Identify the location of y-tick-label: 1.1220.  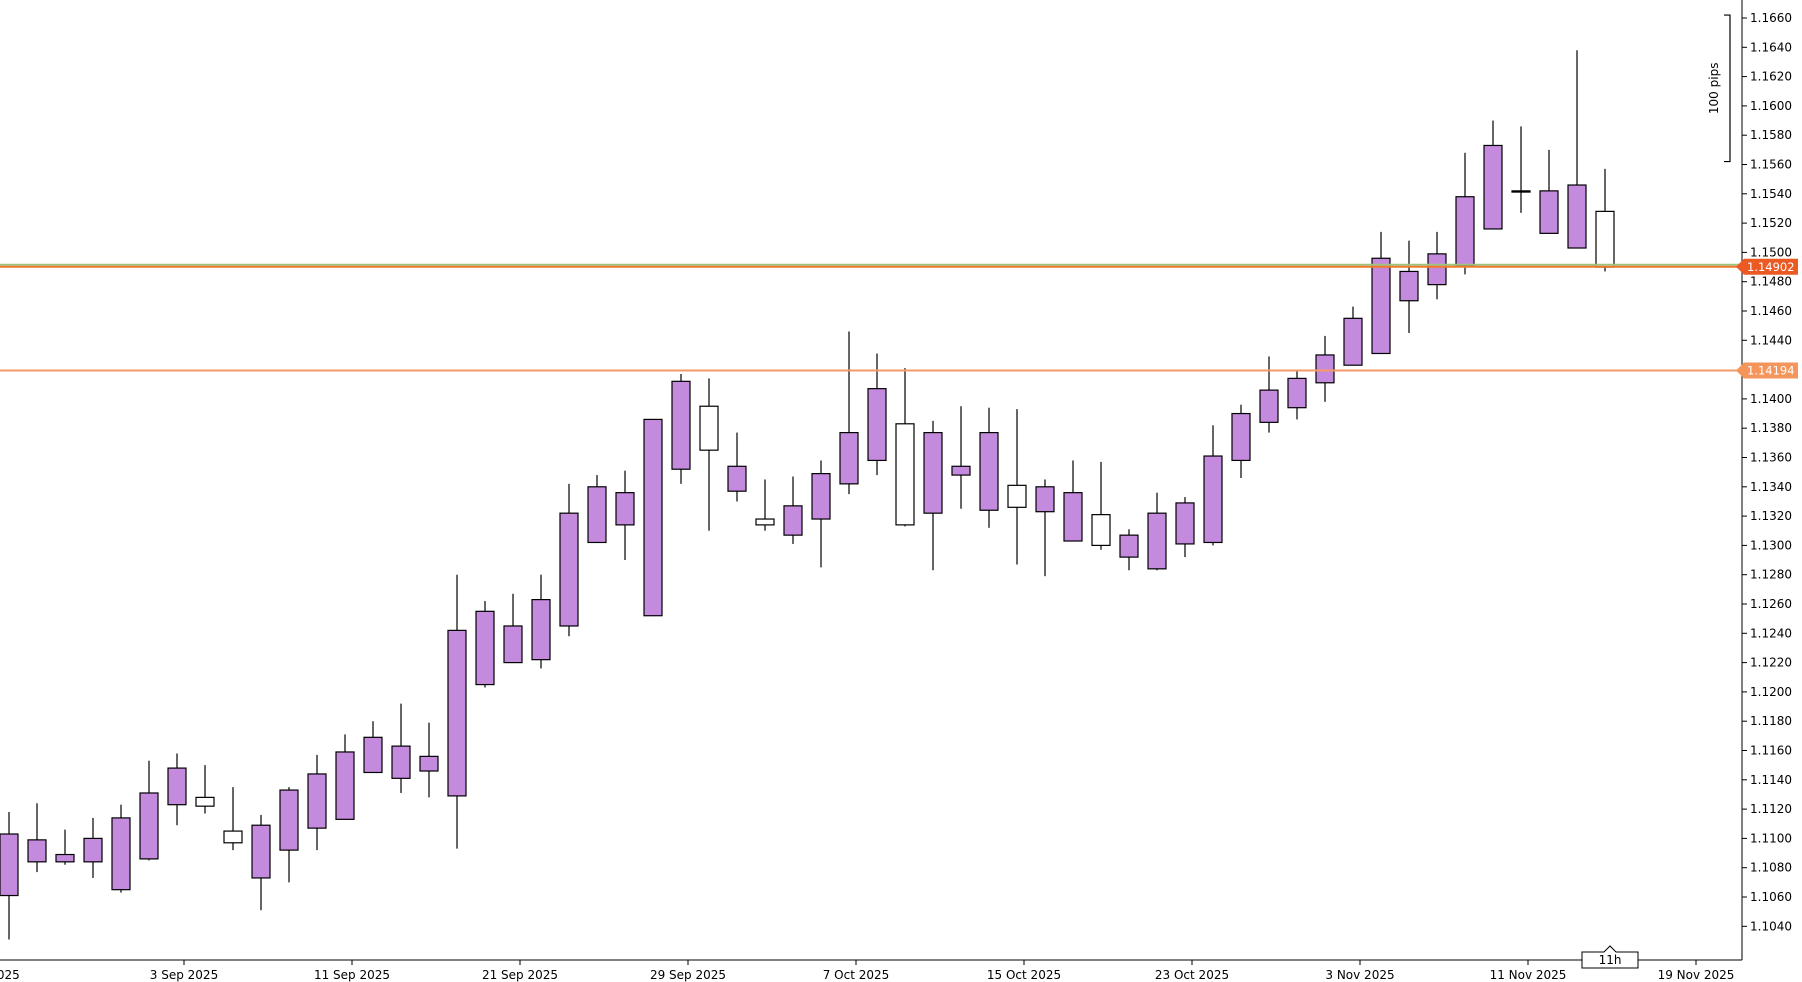
(1771, 663).